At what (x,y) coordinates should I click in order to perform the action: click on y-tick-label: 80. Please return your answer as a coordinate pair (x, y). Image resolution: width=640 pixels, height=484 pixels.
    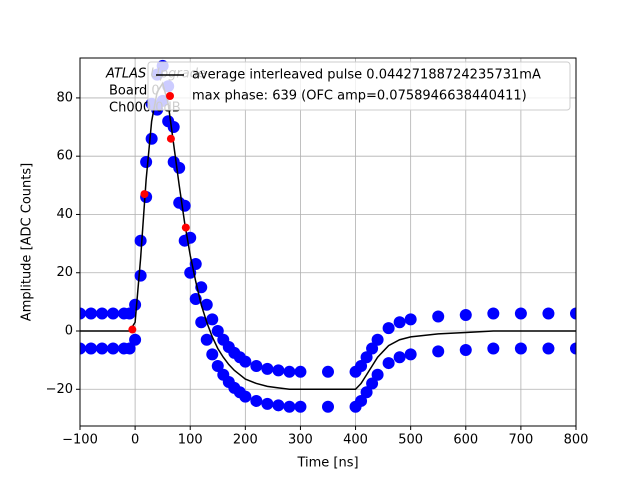
    Looking at the image, I should click on (64, 97).